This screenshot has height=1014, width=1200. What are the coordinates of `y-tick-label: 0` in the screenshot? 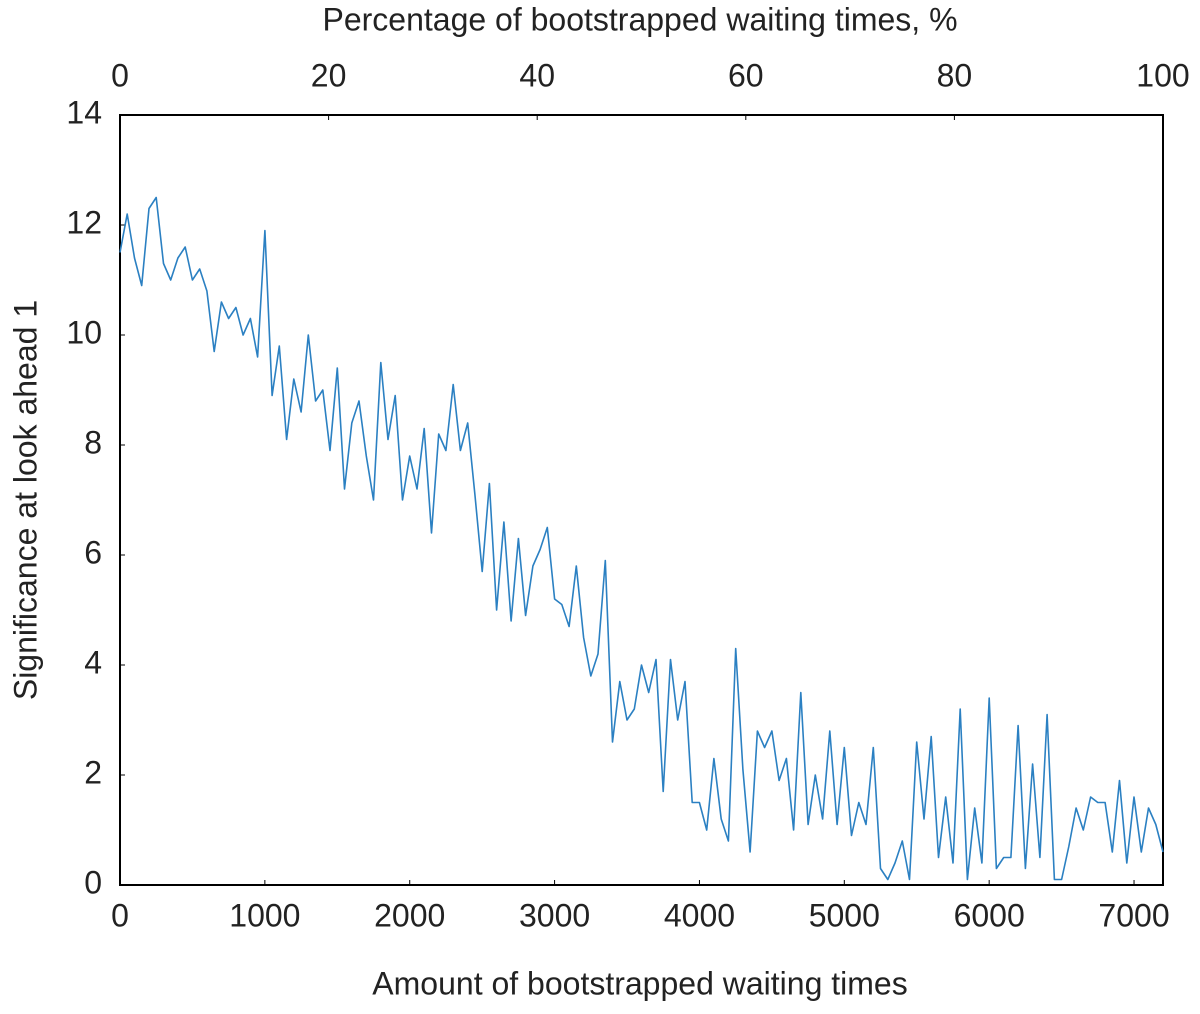 It's located at (93, 882).